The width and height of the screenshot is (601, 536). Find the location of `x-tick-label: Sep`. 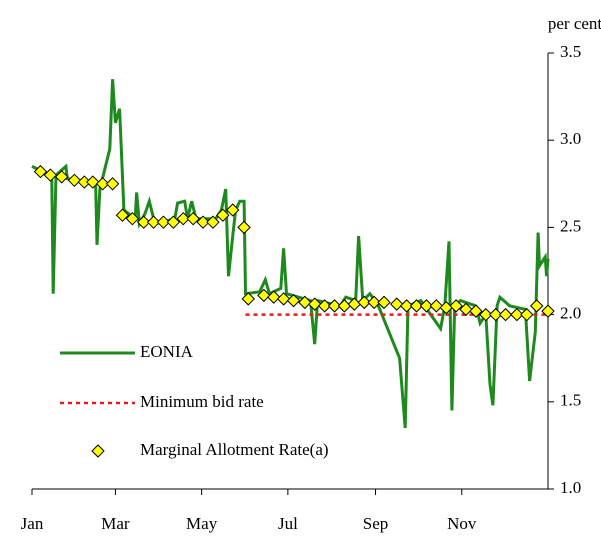

x-tick-label: Sep is located at coordinates (376, 523).